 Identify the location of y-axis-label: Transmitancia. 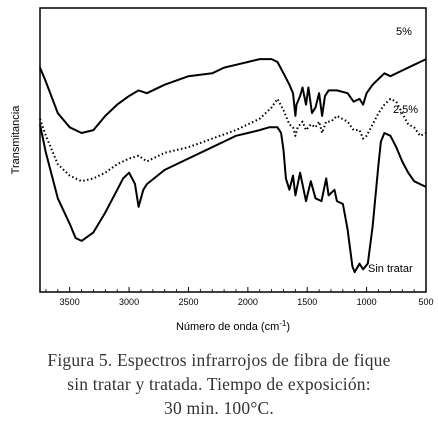
(16, 140).